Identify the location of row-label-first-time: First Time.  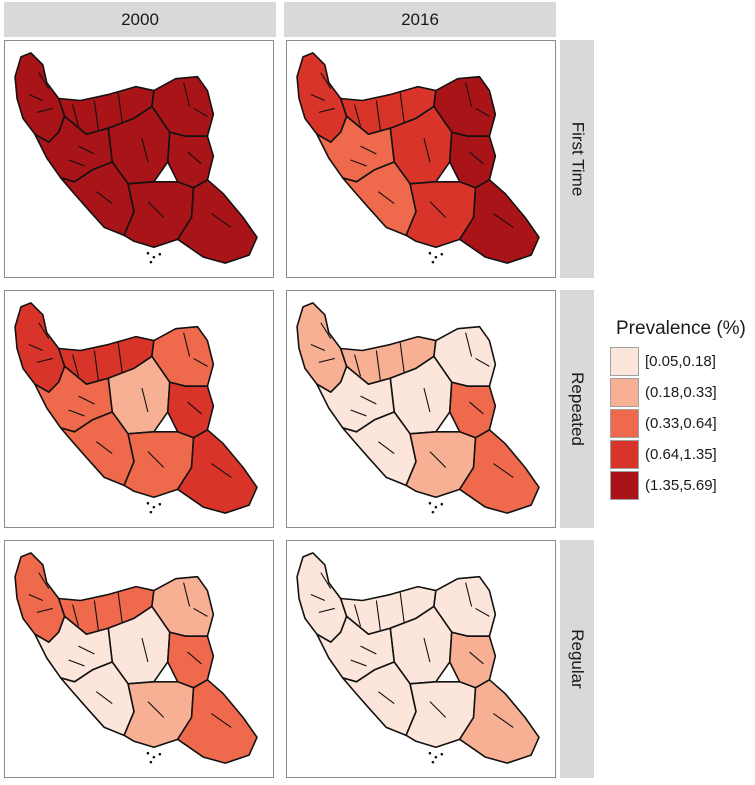
(578, 159).